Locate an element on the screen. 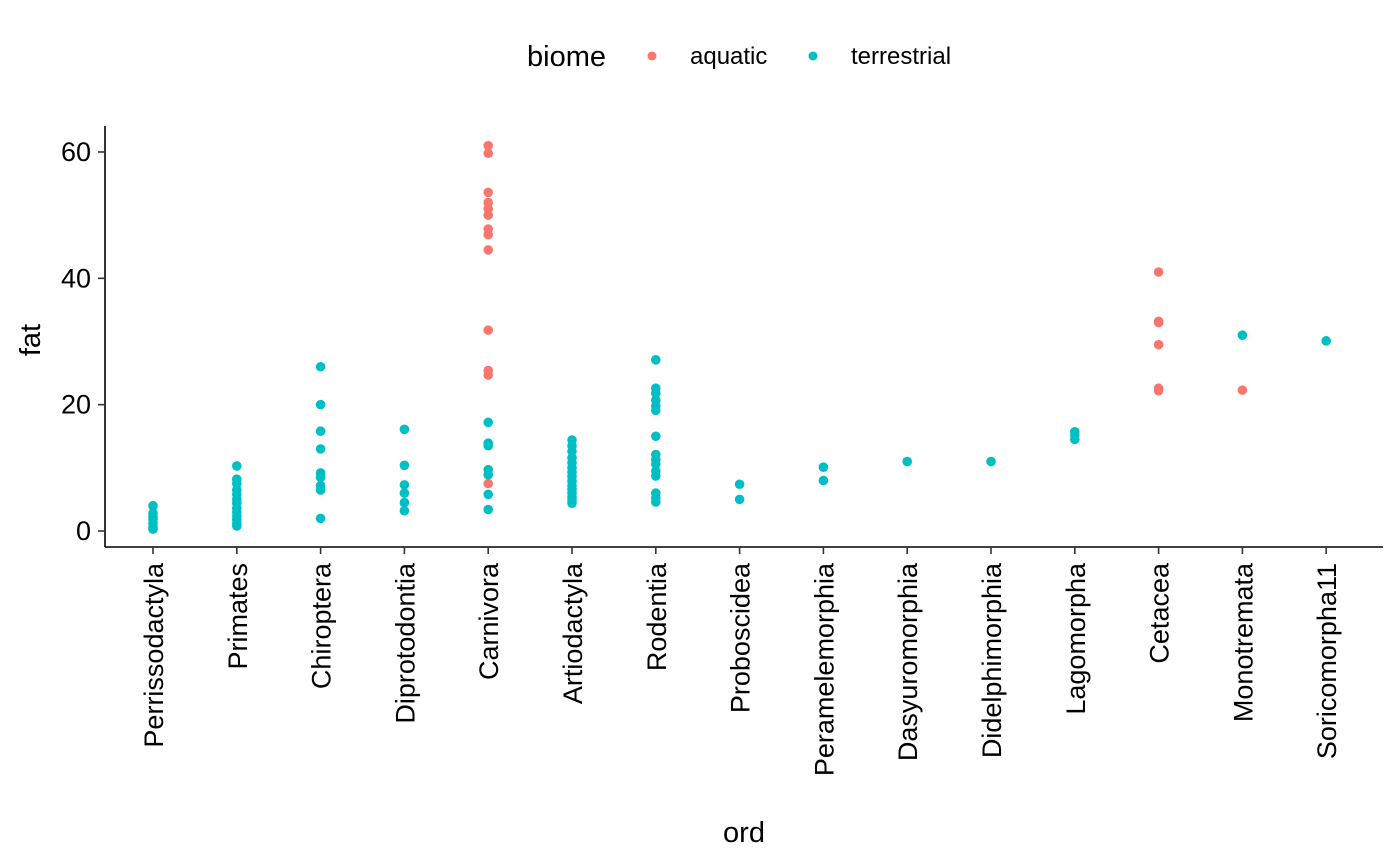  x-axis-title: ord is located at coordinates (744, 833).